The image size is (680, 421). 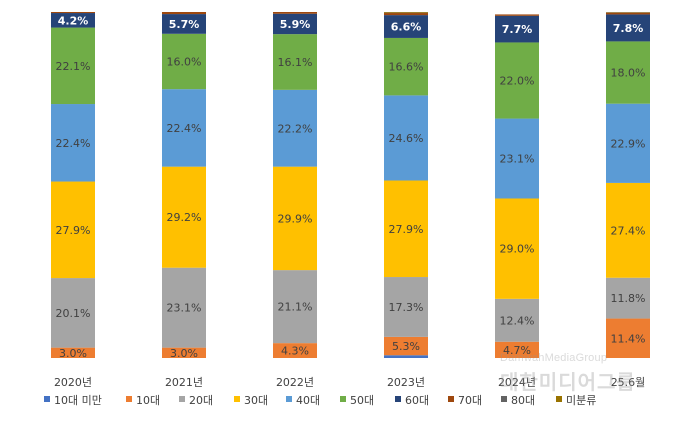 I want to click on data-label: 21.1%, so click(x=295, y=307).